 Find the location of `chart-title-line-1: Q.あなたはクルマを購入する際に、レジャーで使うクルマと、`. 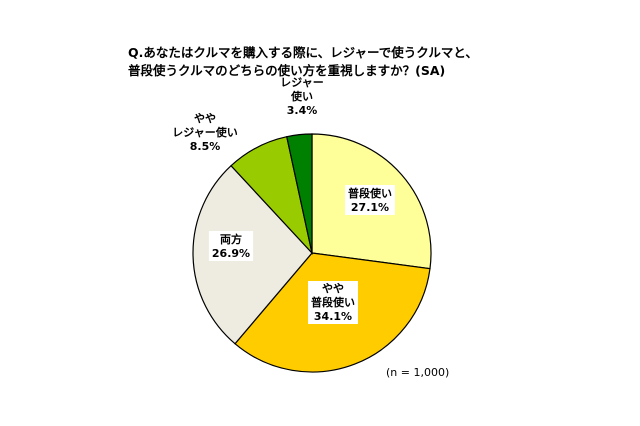

chart-title-line-1: Q.あなたはクルマを購入する際に、レジャーで使うクルマと、 is located at coordinates (303, 52).